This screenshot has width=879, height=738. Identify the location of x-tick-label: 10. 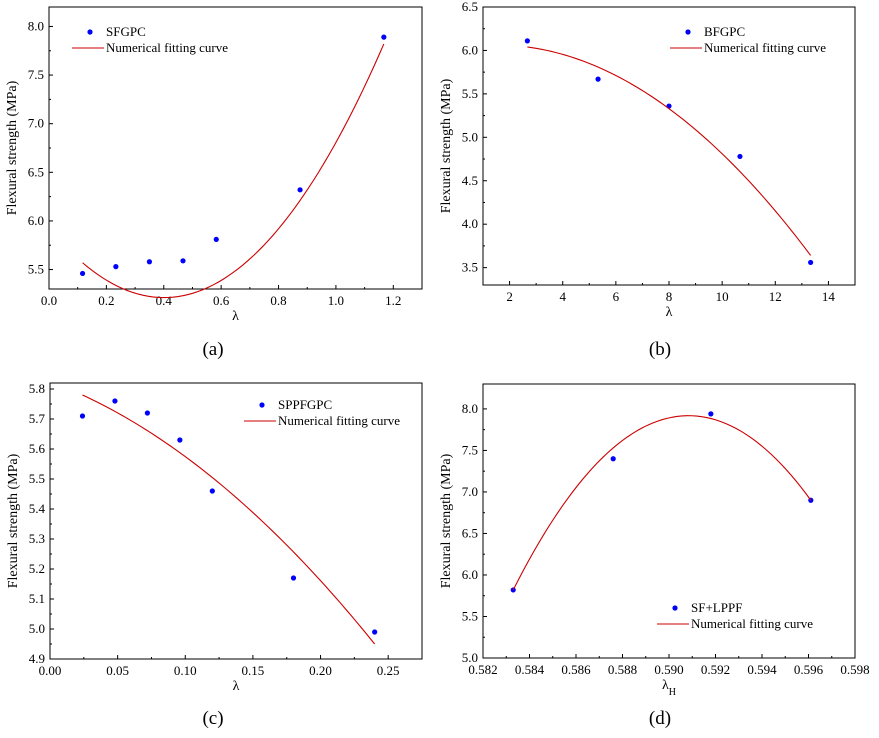
(722, 296).